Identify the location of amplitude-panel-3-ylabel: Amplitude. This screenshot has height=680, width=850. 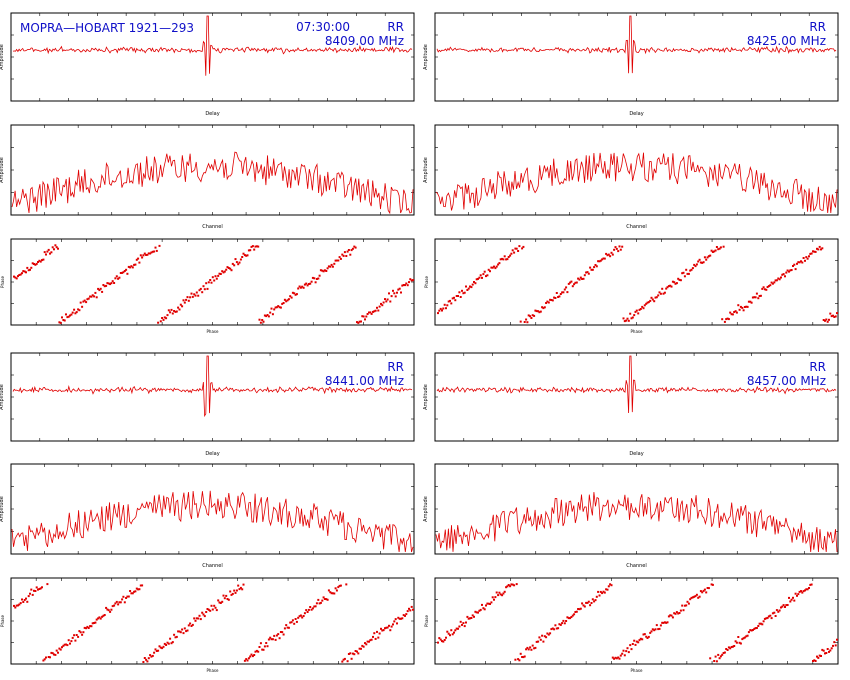
(2, 509).